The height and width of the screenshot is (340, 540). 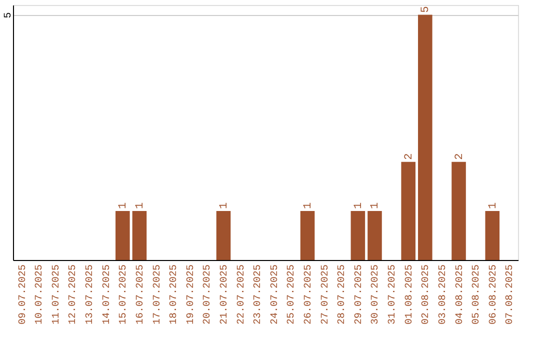 What do you see at coordinates (174, 294) in the screenshot?
I see `x-tick-label: 18.07.2025` at bounding box center [174, 294].